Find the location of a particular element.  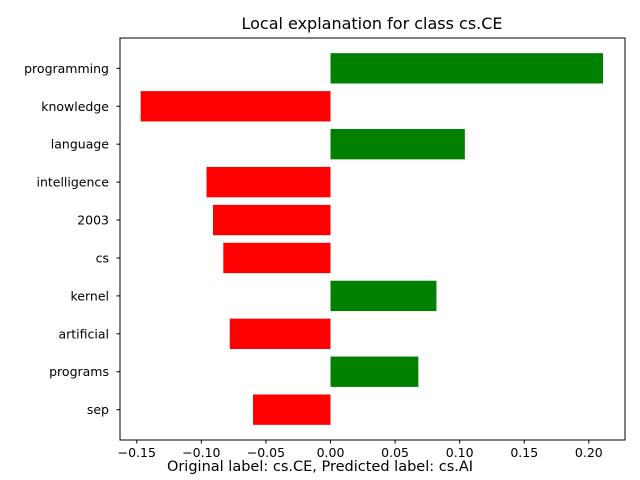

bar-language is located at coordinates (397, 144).